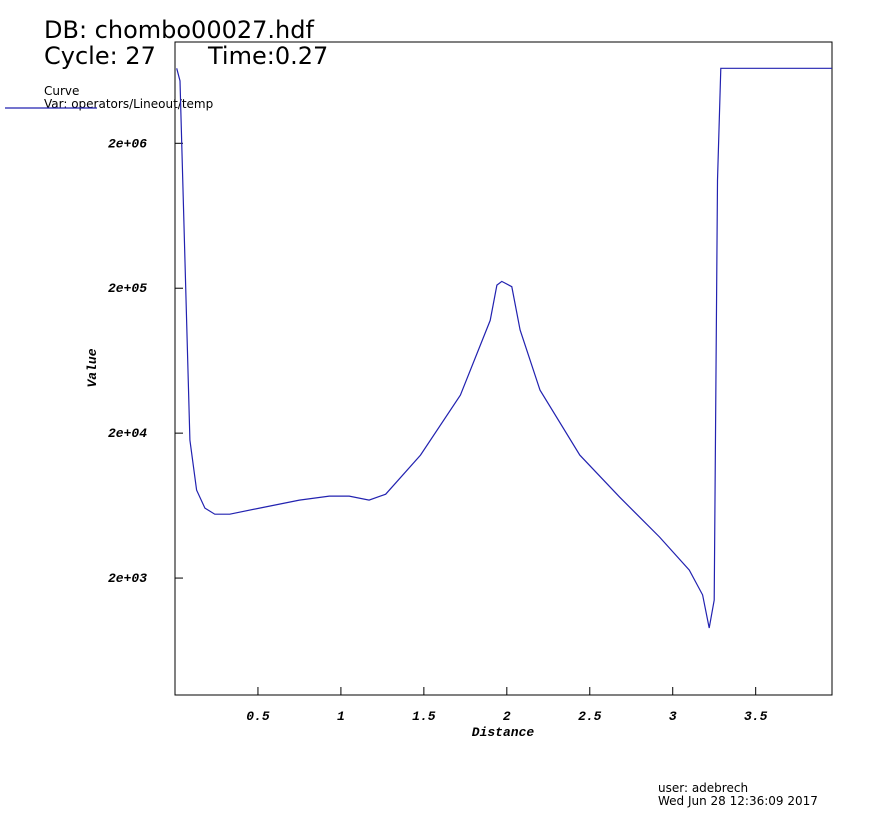 Image resolution: width=878 pixels, height=818 pixels. What do you see at coordinates (128, 104) in the screenshot?
I see `legend-entry: Var: operators/Lineout/temp` at bounding box center [128, 104].